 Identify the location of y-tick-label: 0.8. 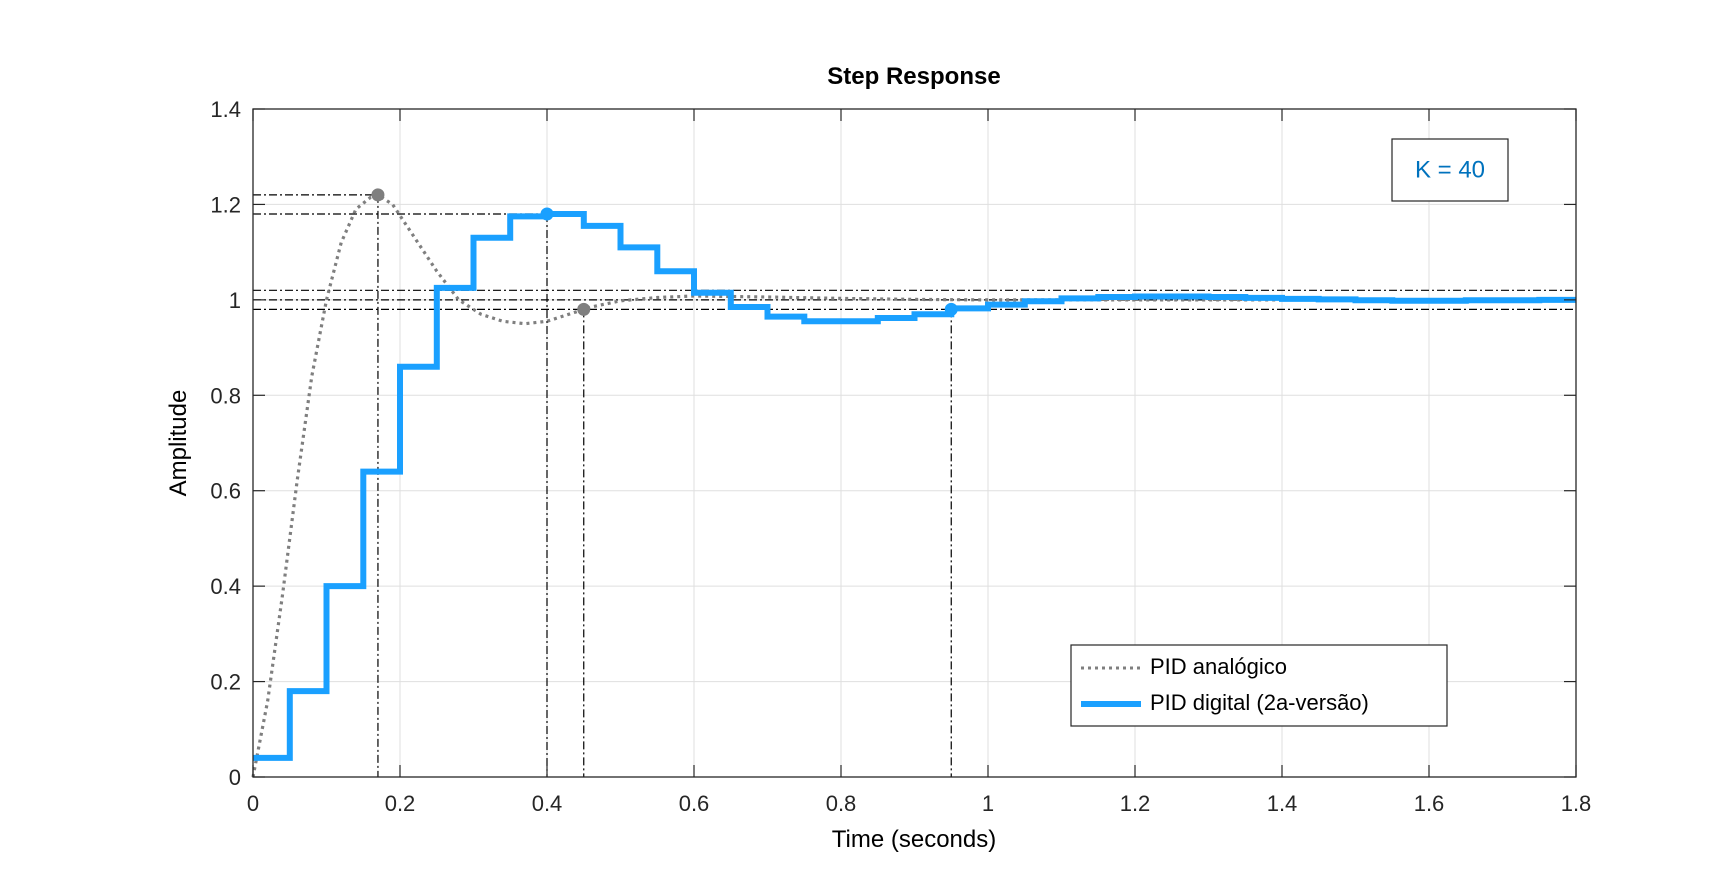
(225, 395).